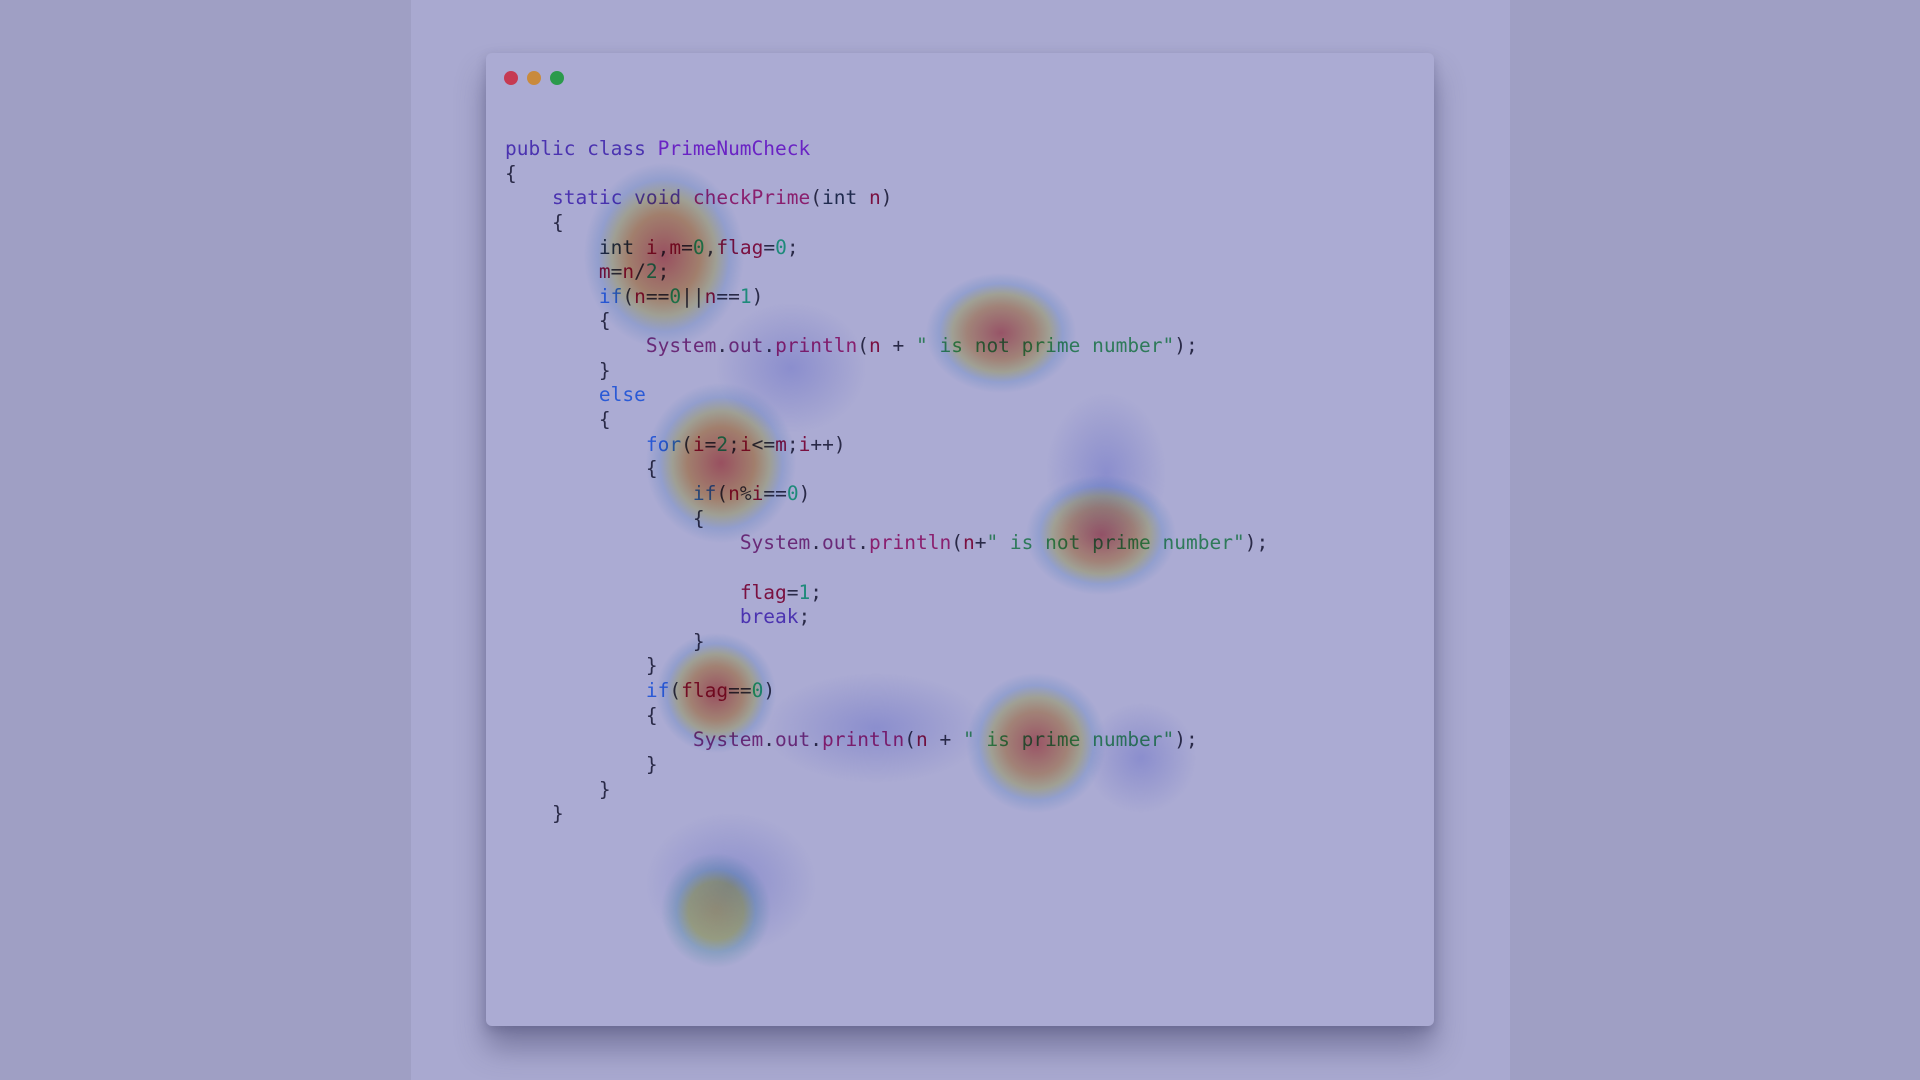  I want to click on code-token: break, so click(769, 617).